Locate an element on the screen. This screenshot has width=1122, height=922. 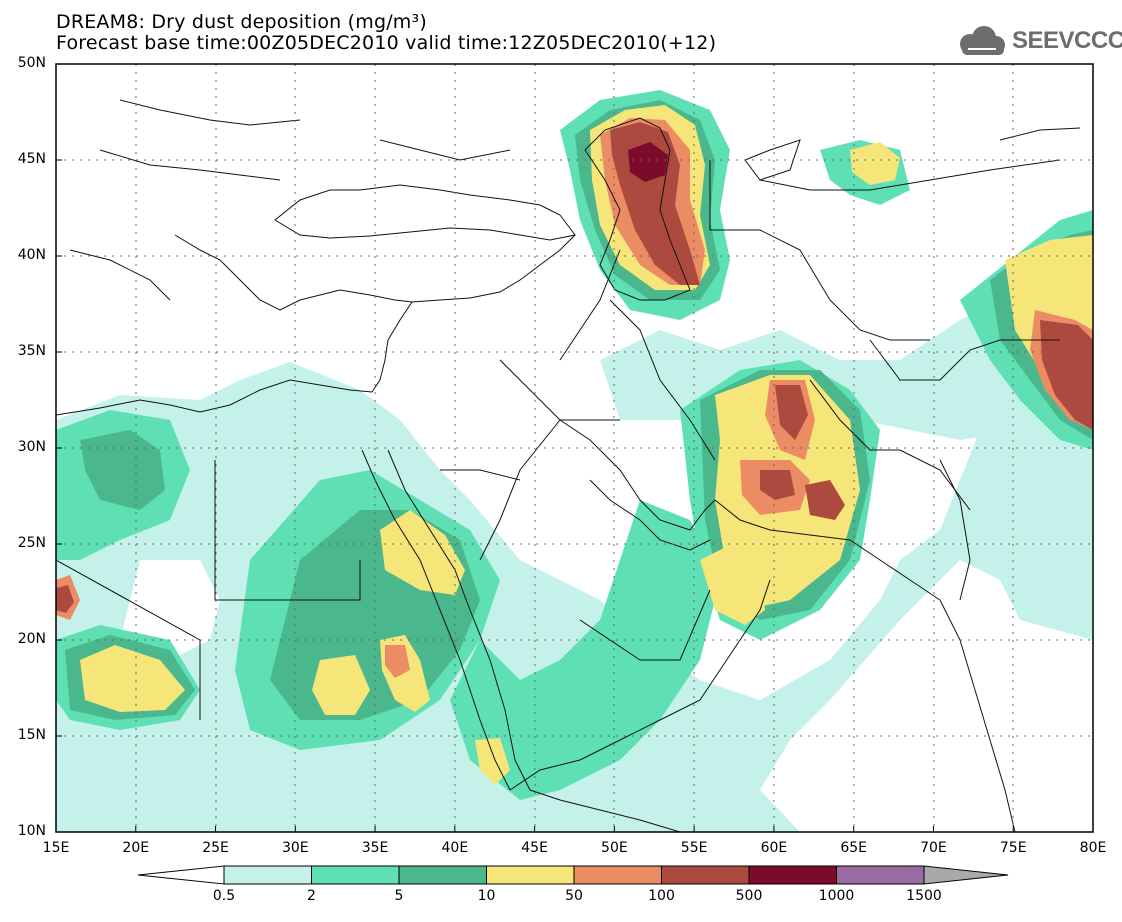
lon-tick-label: 70E is located at coordinates (933, 848).